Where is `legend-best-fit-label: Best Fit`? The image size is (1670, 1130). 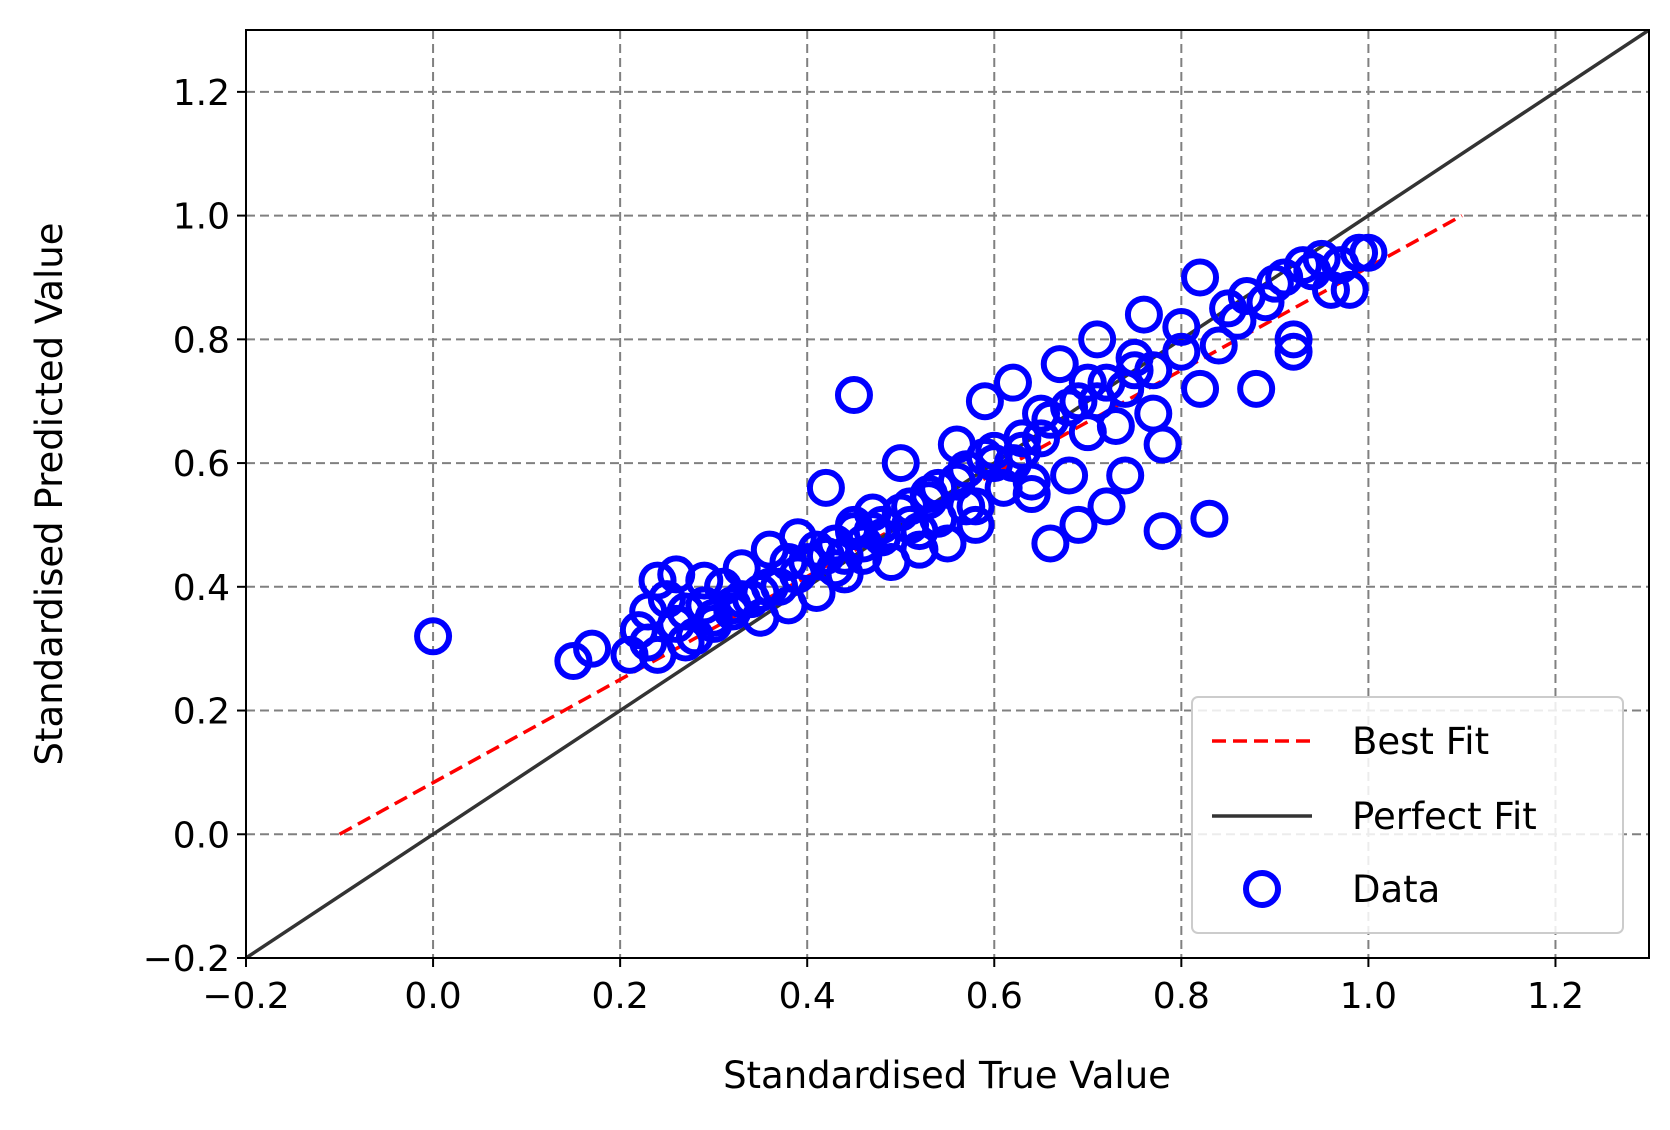
legend-best-fit-label: Best Fit is located at coordinates (1420, 741).